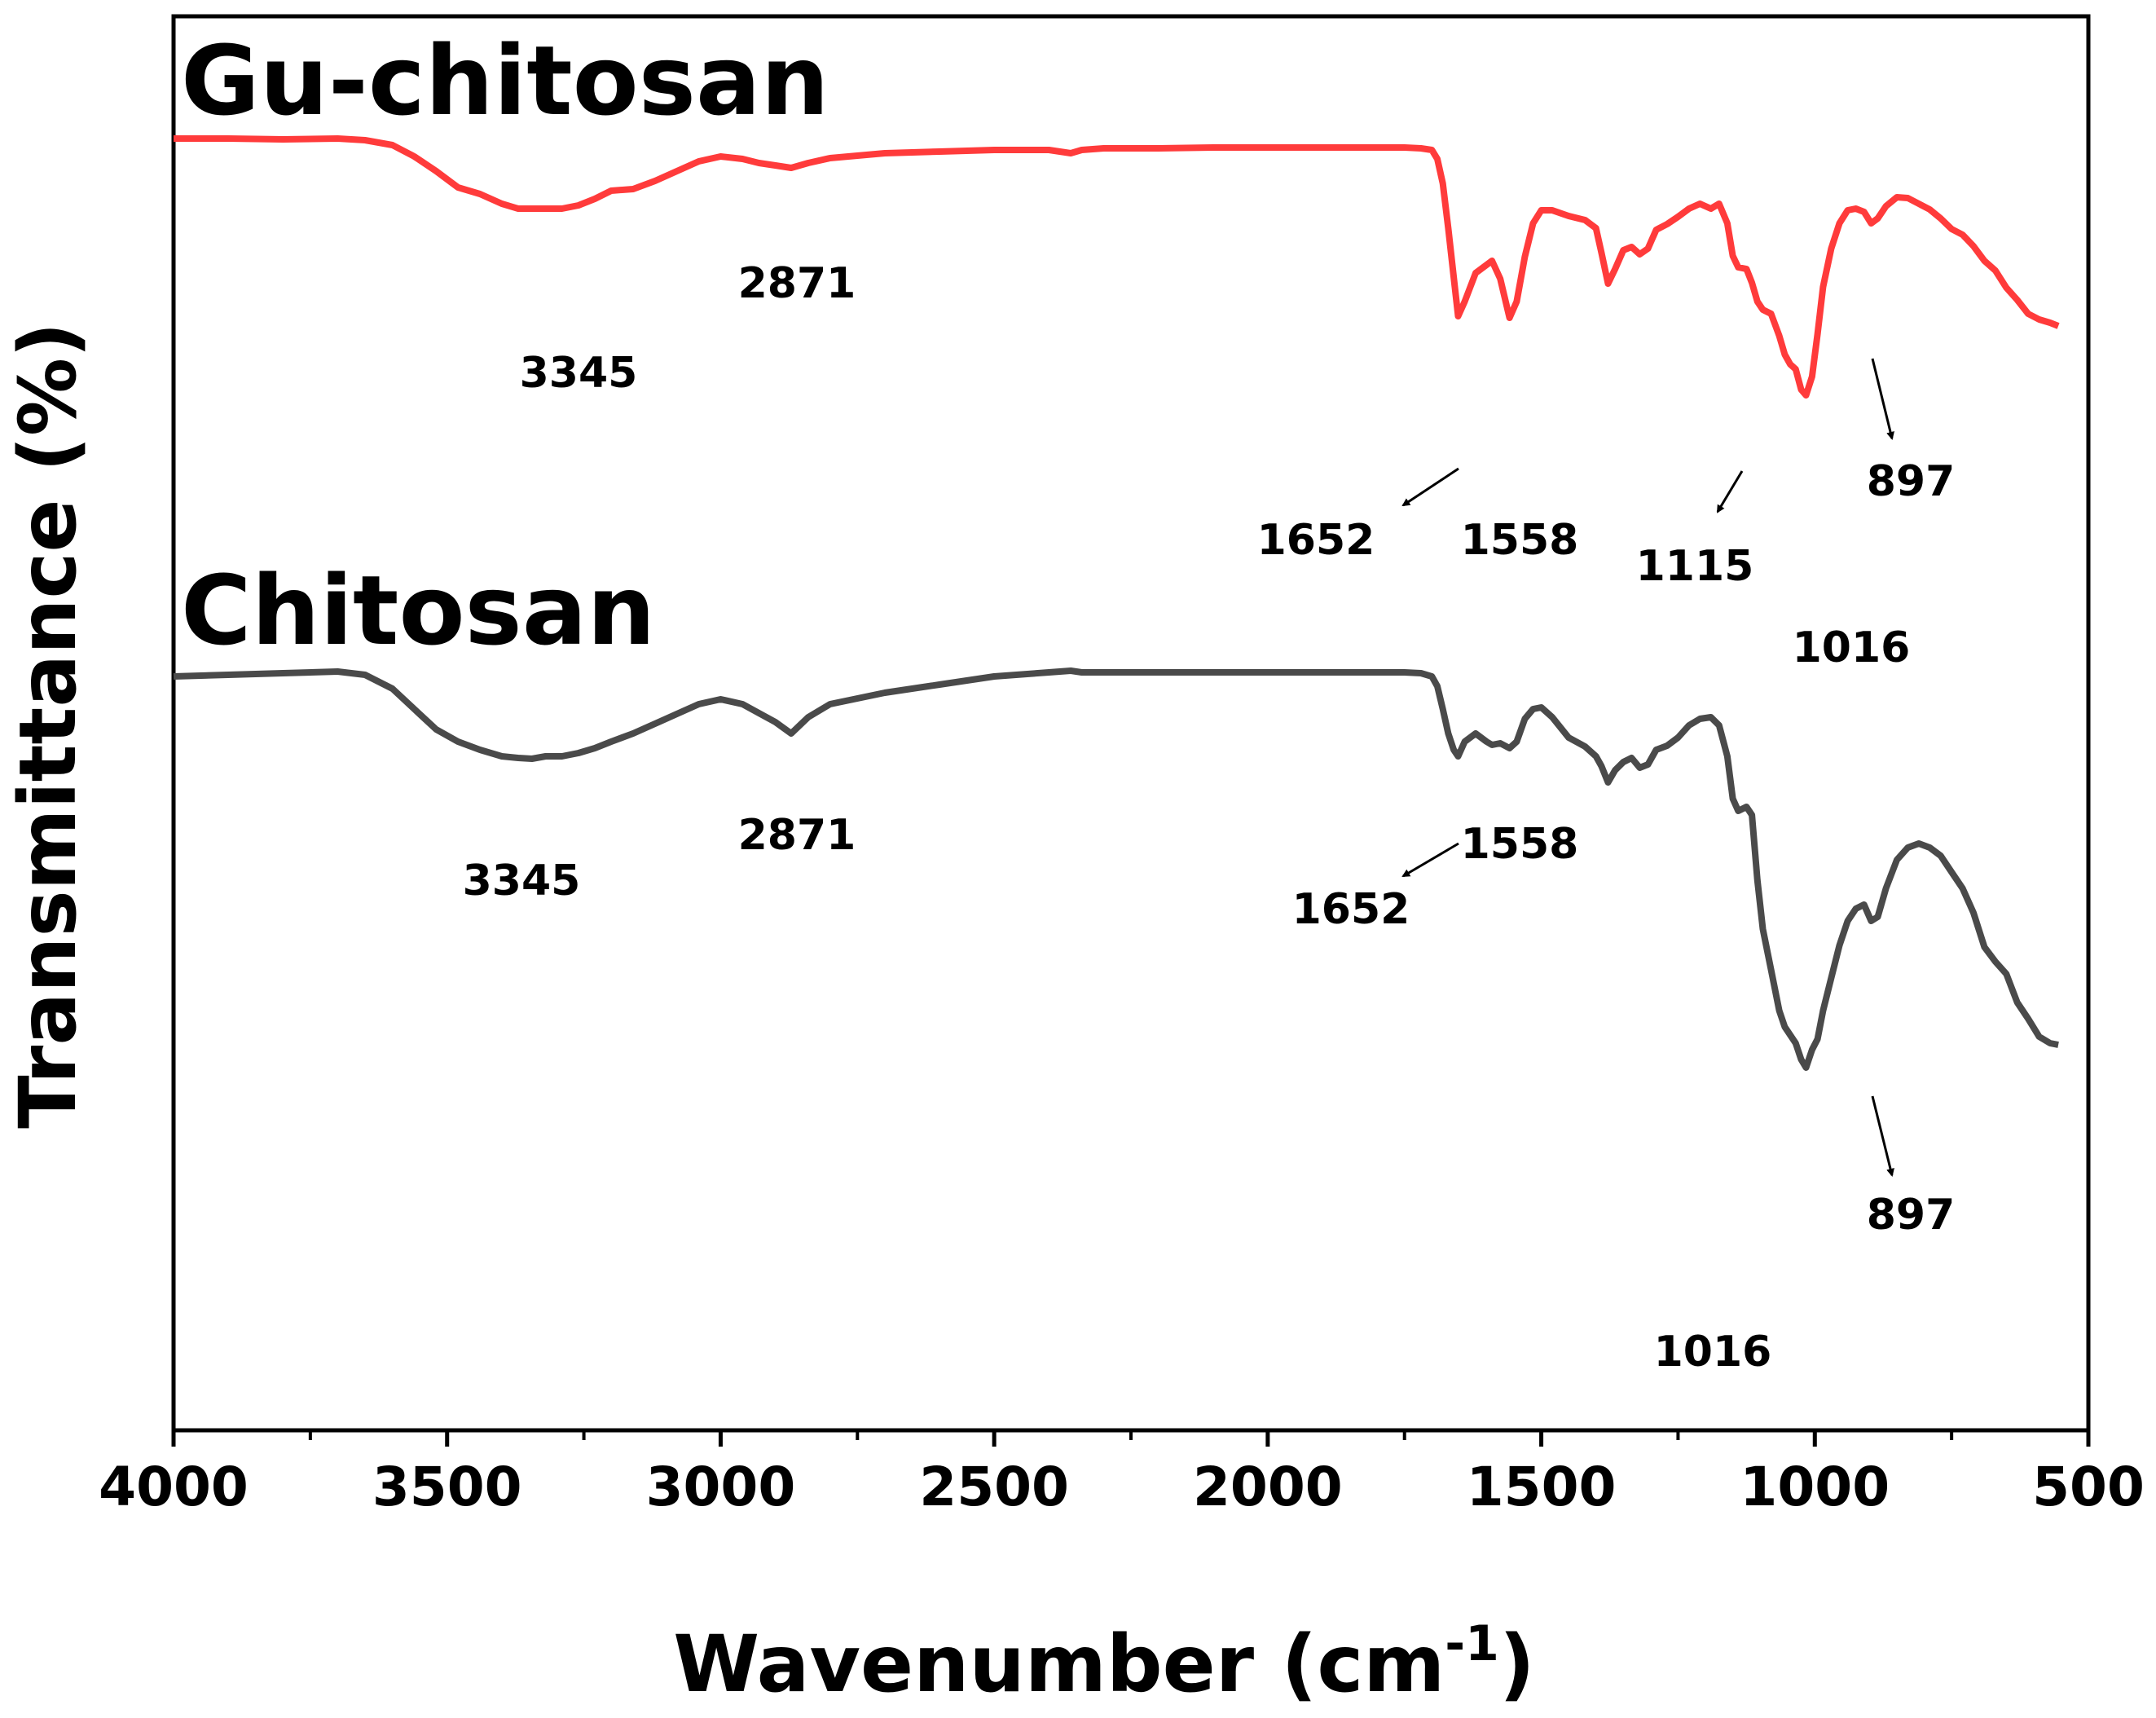 The width and height of the screenshot is (2156, 1718). I want to click on peak-label-gu-chitosan-897: 897, so click(1911, 481).